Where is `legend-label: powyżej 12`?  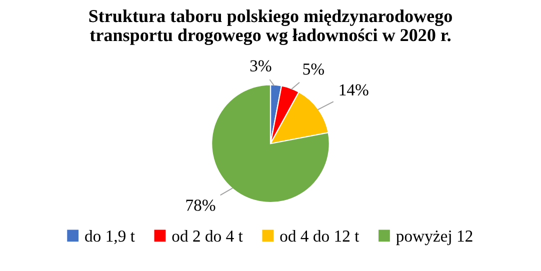
legend-label: powyżej 12 is located at coordinates (434, 238).